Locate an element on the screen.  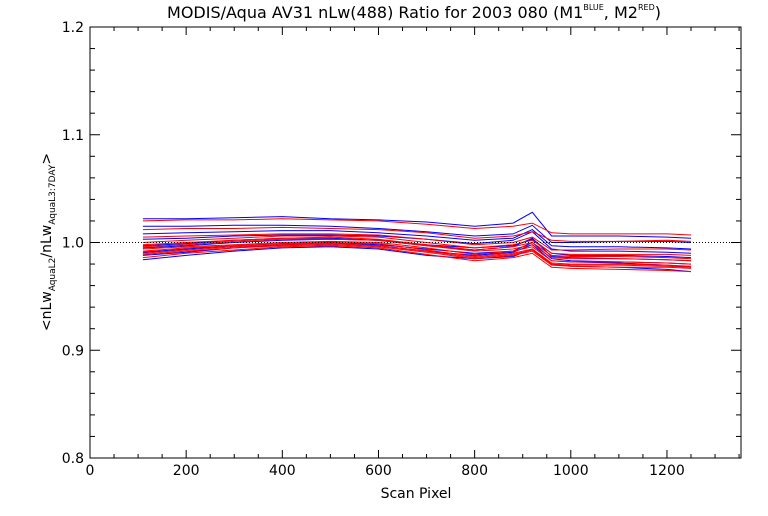
x-tick-label: 800 is located at coordinates (474, 471).